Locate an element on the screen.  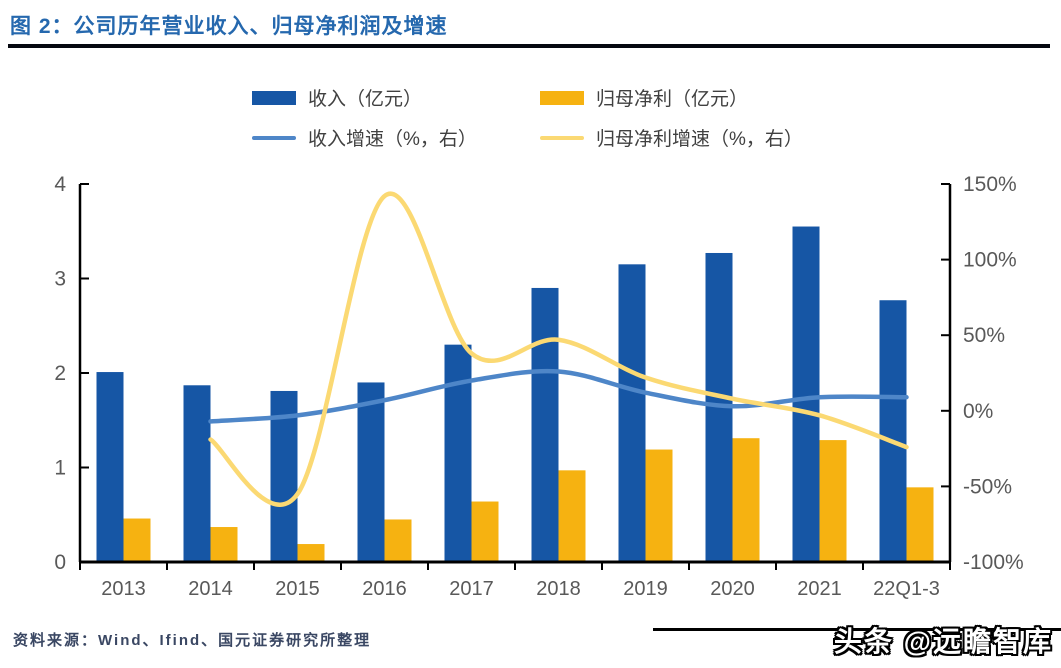
revenue-bar-swatch is located at coordinates (274, 97).